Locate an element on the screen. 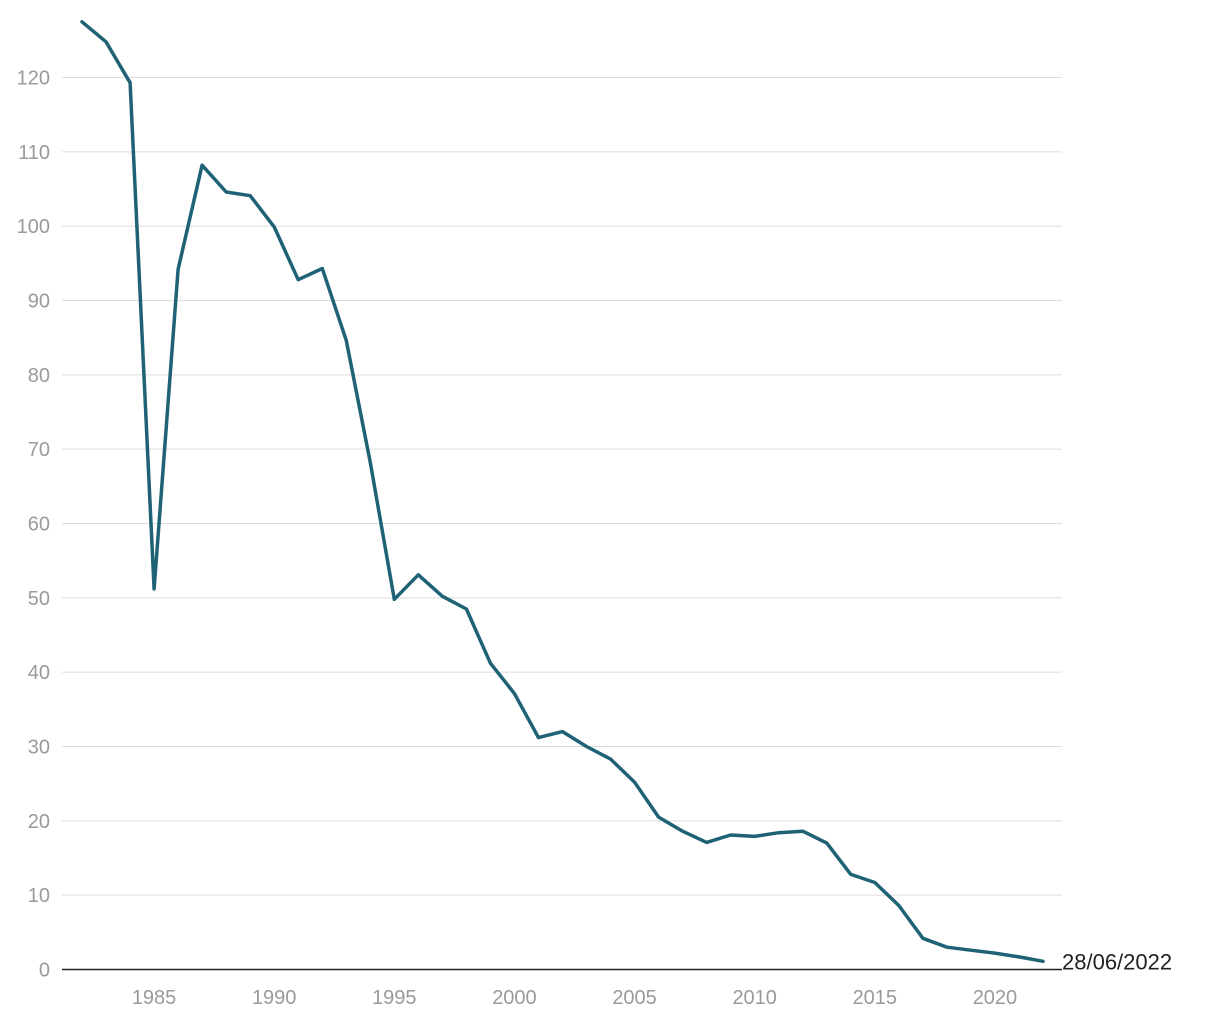 The width and height of the screenshot is (1220, 1020). y-tick-label: 80 is located at coordinates (39, 376).